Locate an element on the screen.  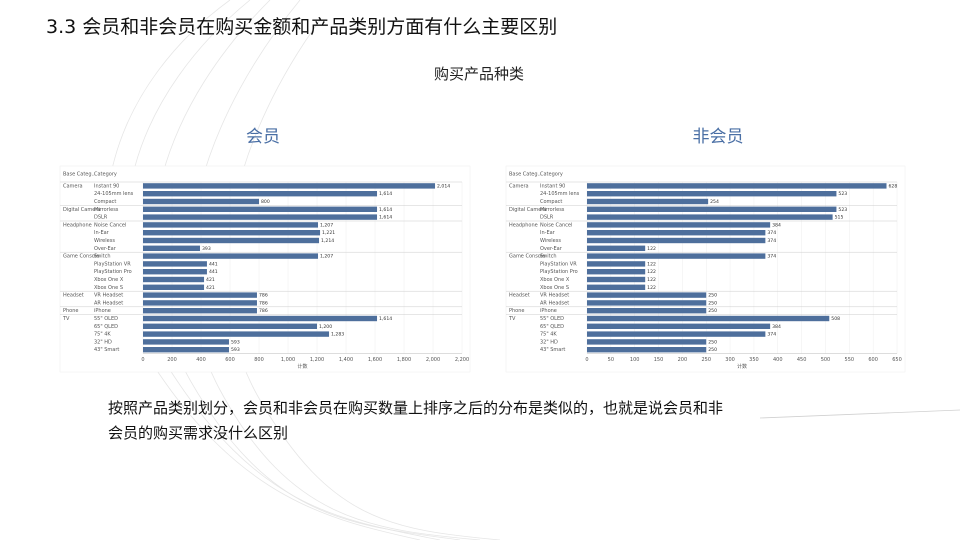
category-label: VR Headset is located at coordinates (554, 296).